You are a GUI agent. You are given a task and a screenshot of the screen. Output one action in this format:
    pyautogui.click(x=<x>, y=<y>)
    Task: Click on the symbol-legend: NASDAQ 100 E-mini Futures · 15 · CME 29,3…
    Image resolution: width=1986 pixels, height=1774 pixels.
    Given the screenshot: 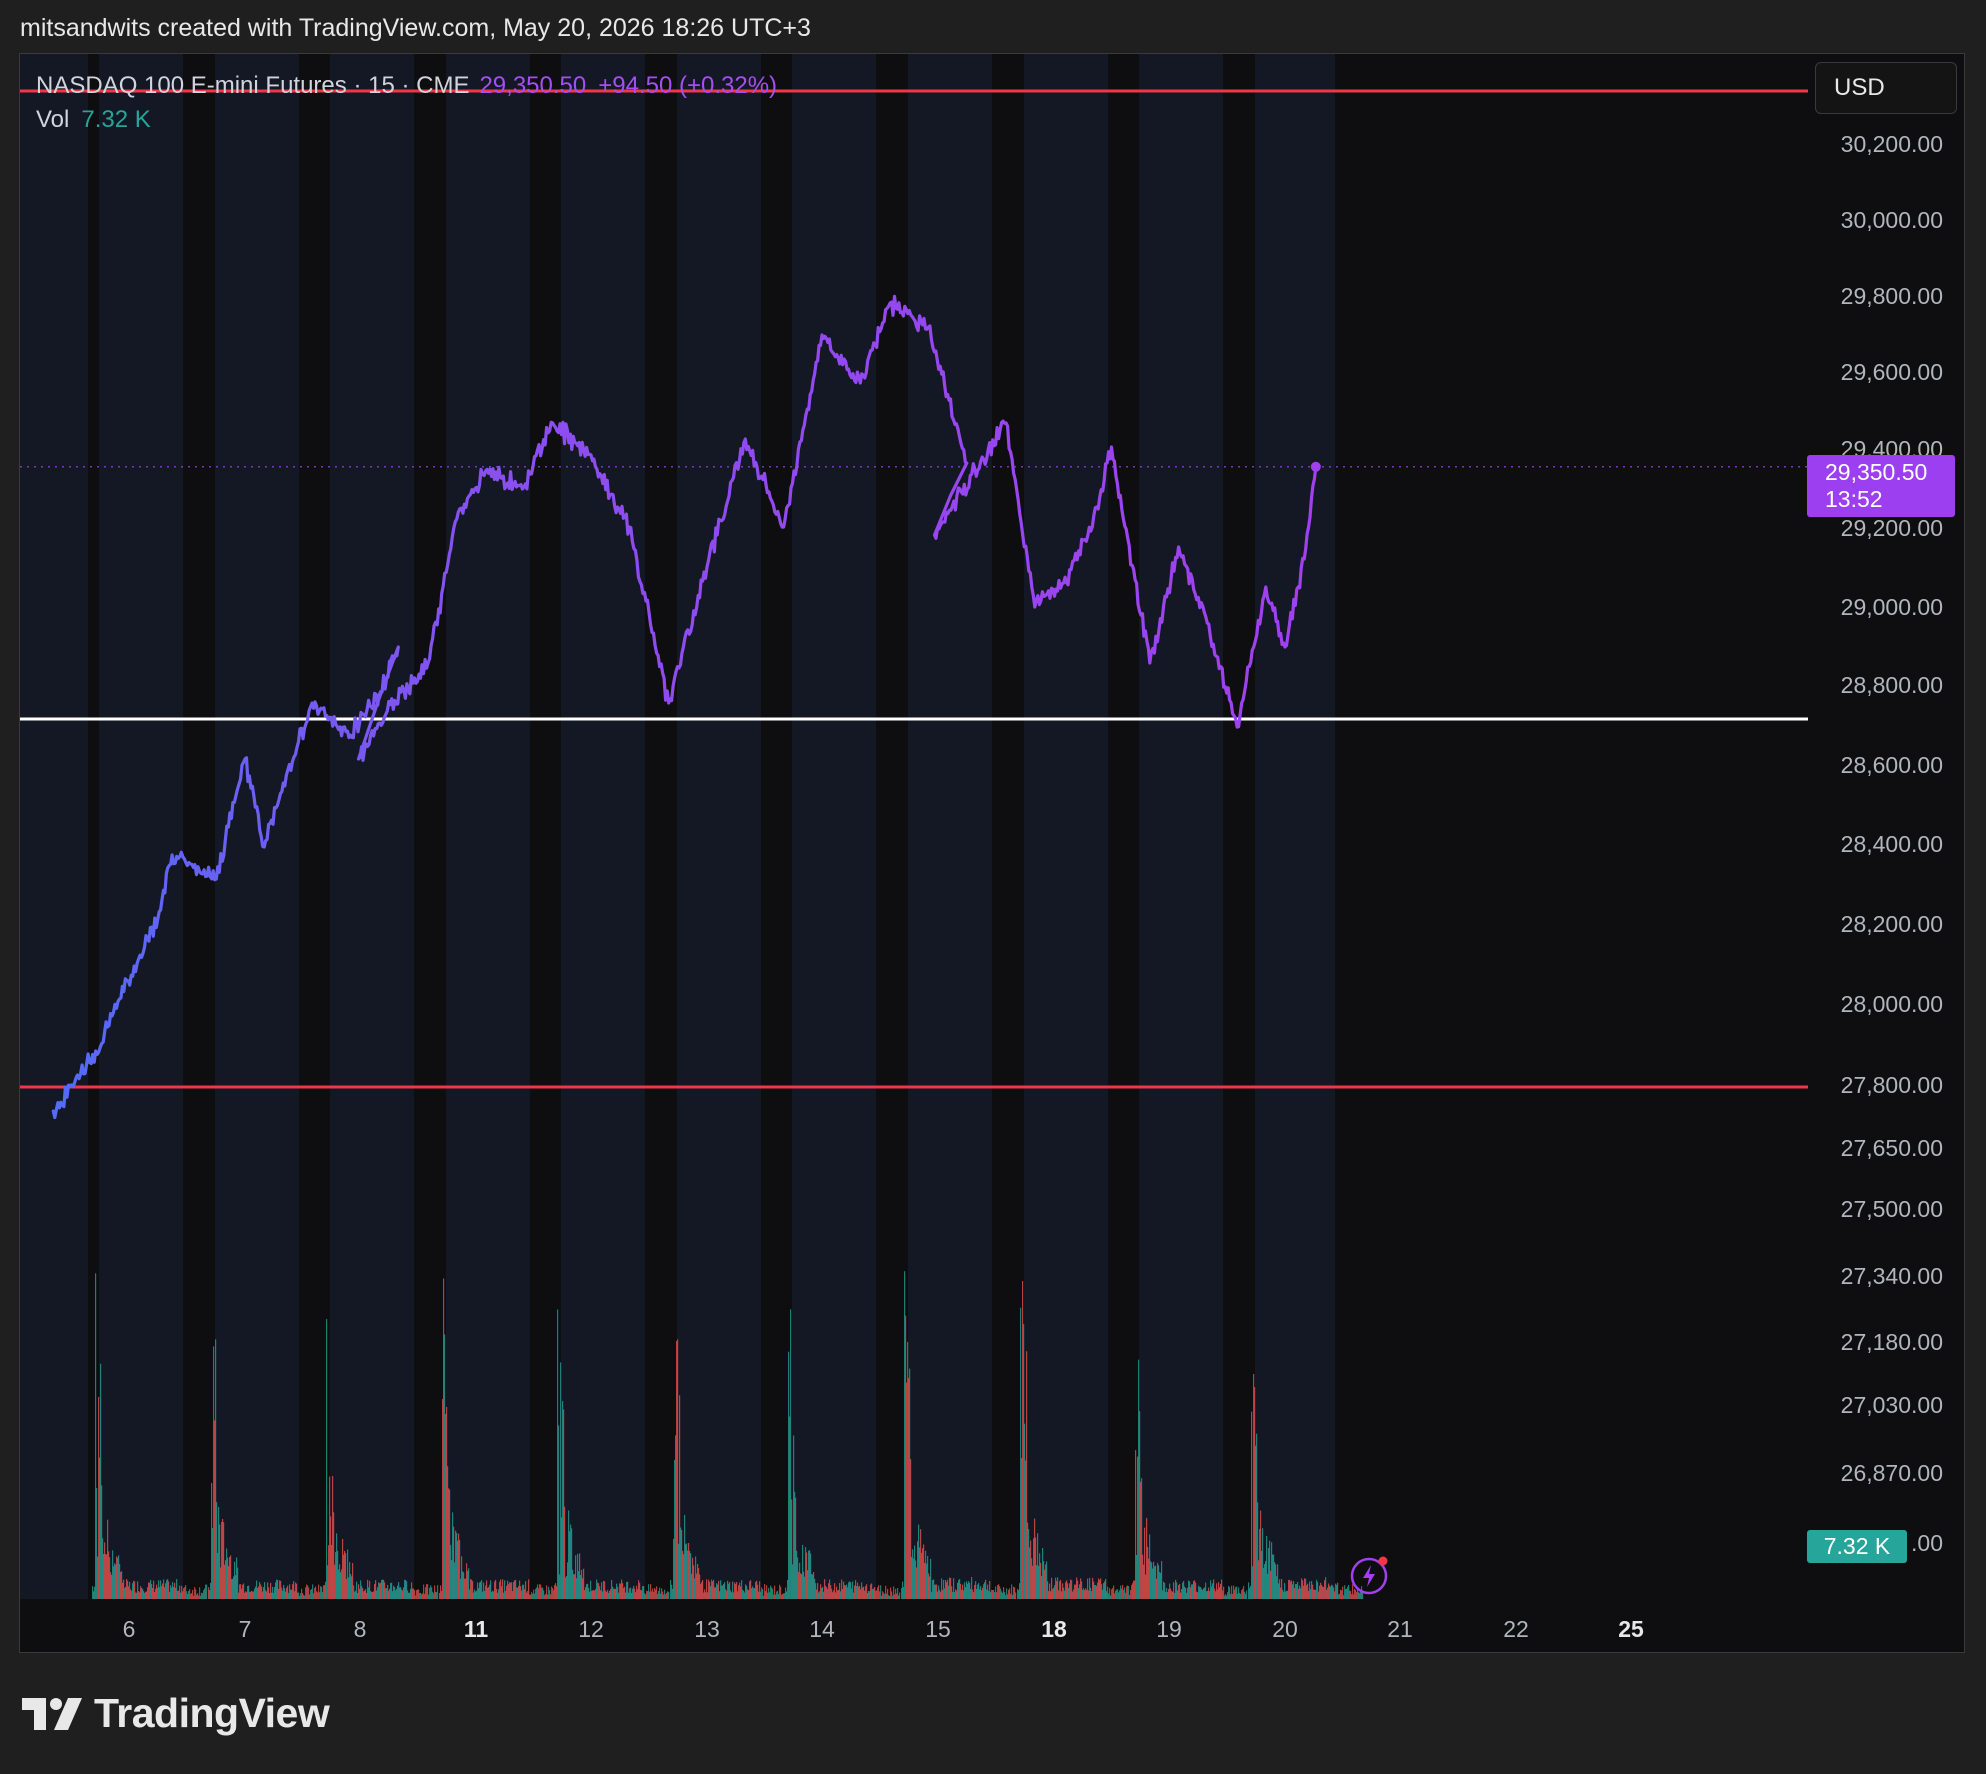 What is the action you would take?
    pyautogui.click(x=406, y=86)
    